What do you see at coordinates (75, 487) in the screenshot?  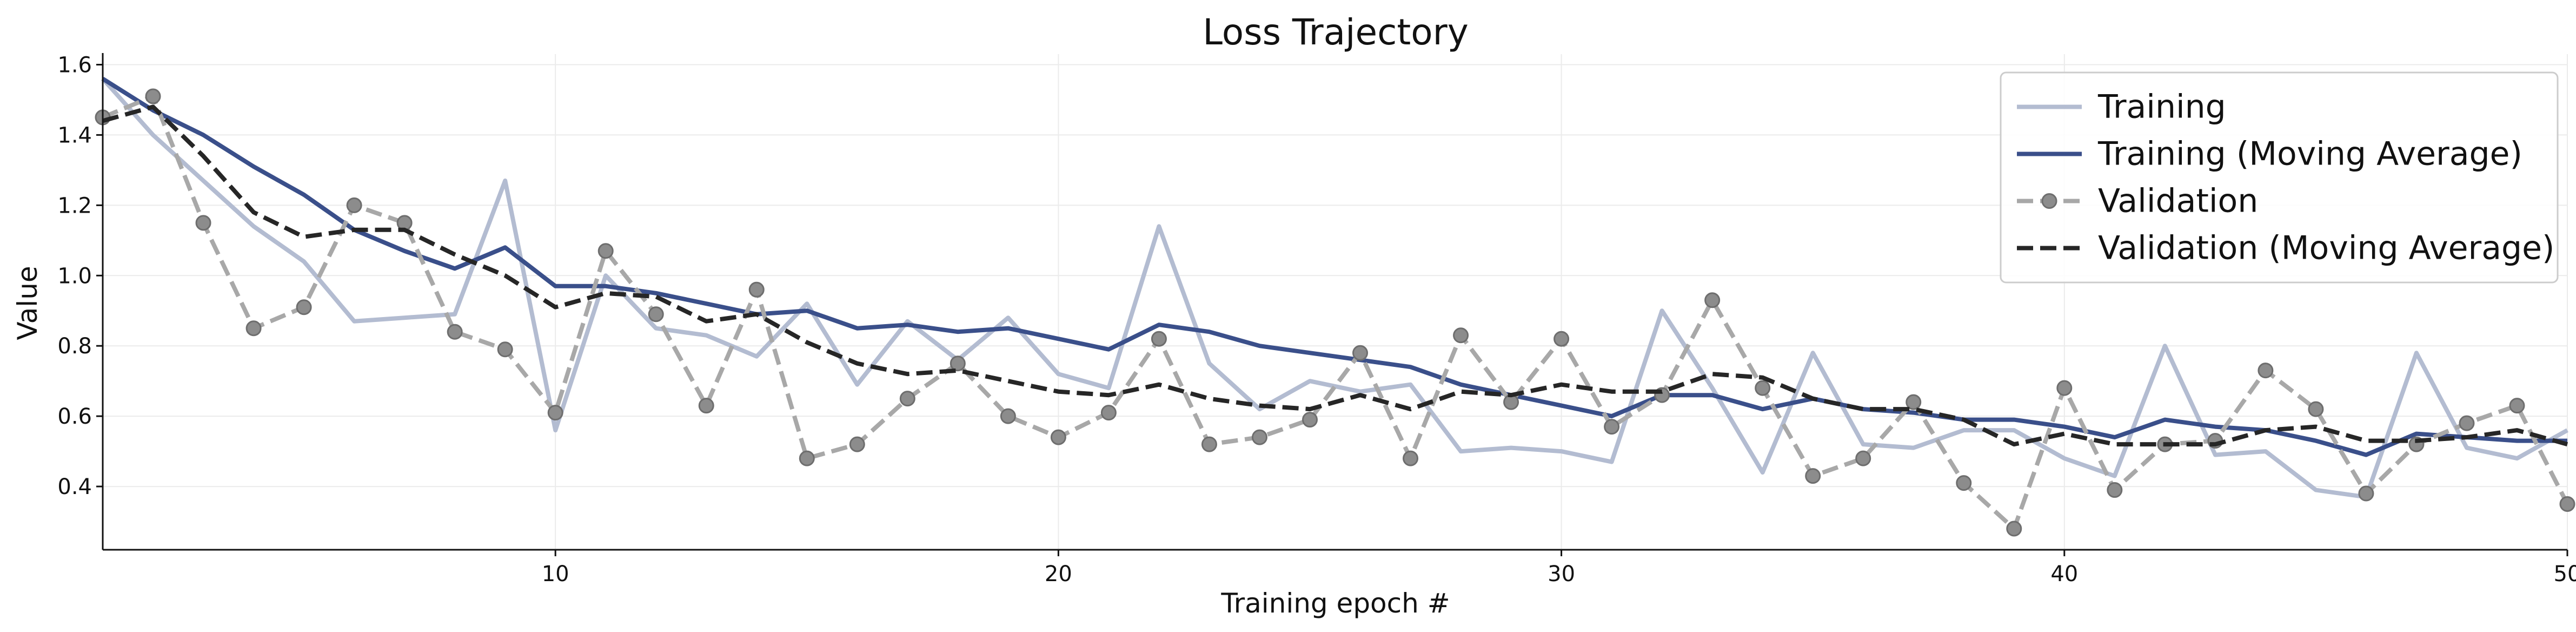 I see `y-tick-label: 0.4` at bounding box center [75, 487].